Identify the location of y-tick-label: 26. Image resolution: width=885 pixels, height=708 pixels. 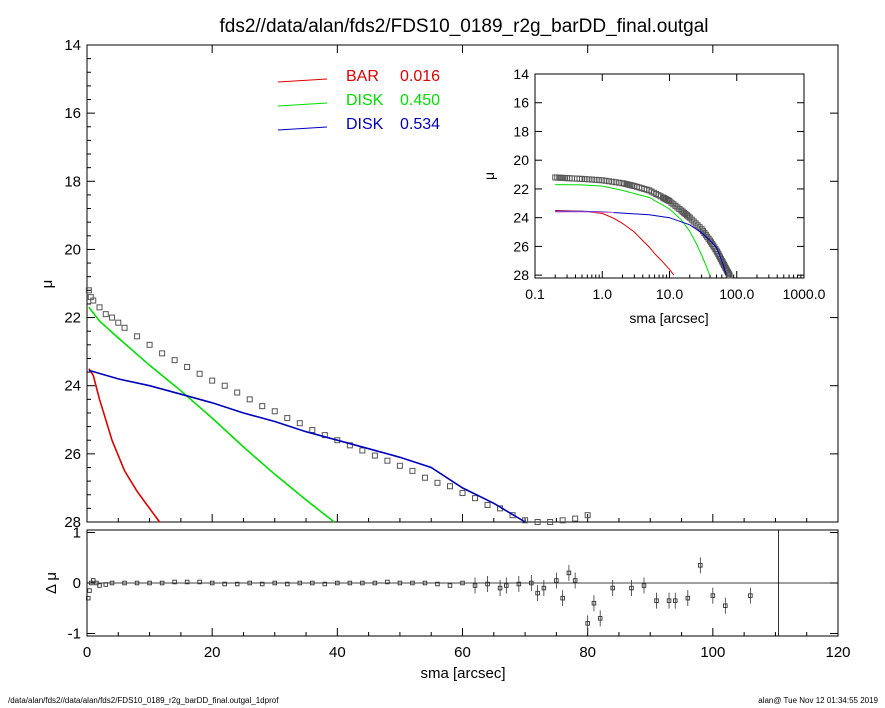
(72, 454).